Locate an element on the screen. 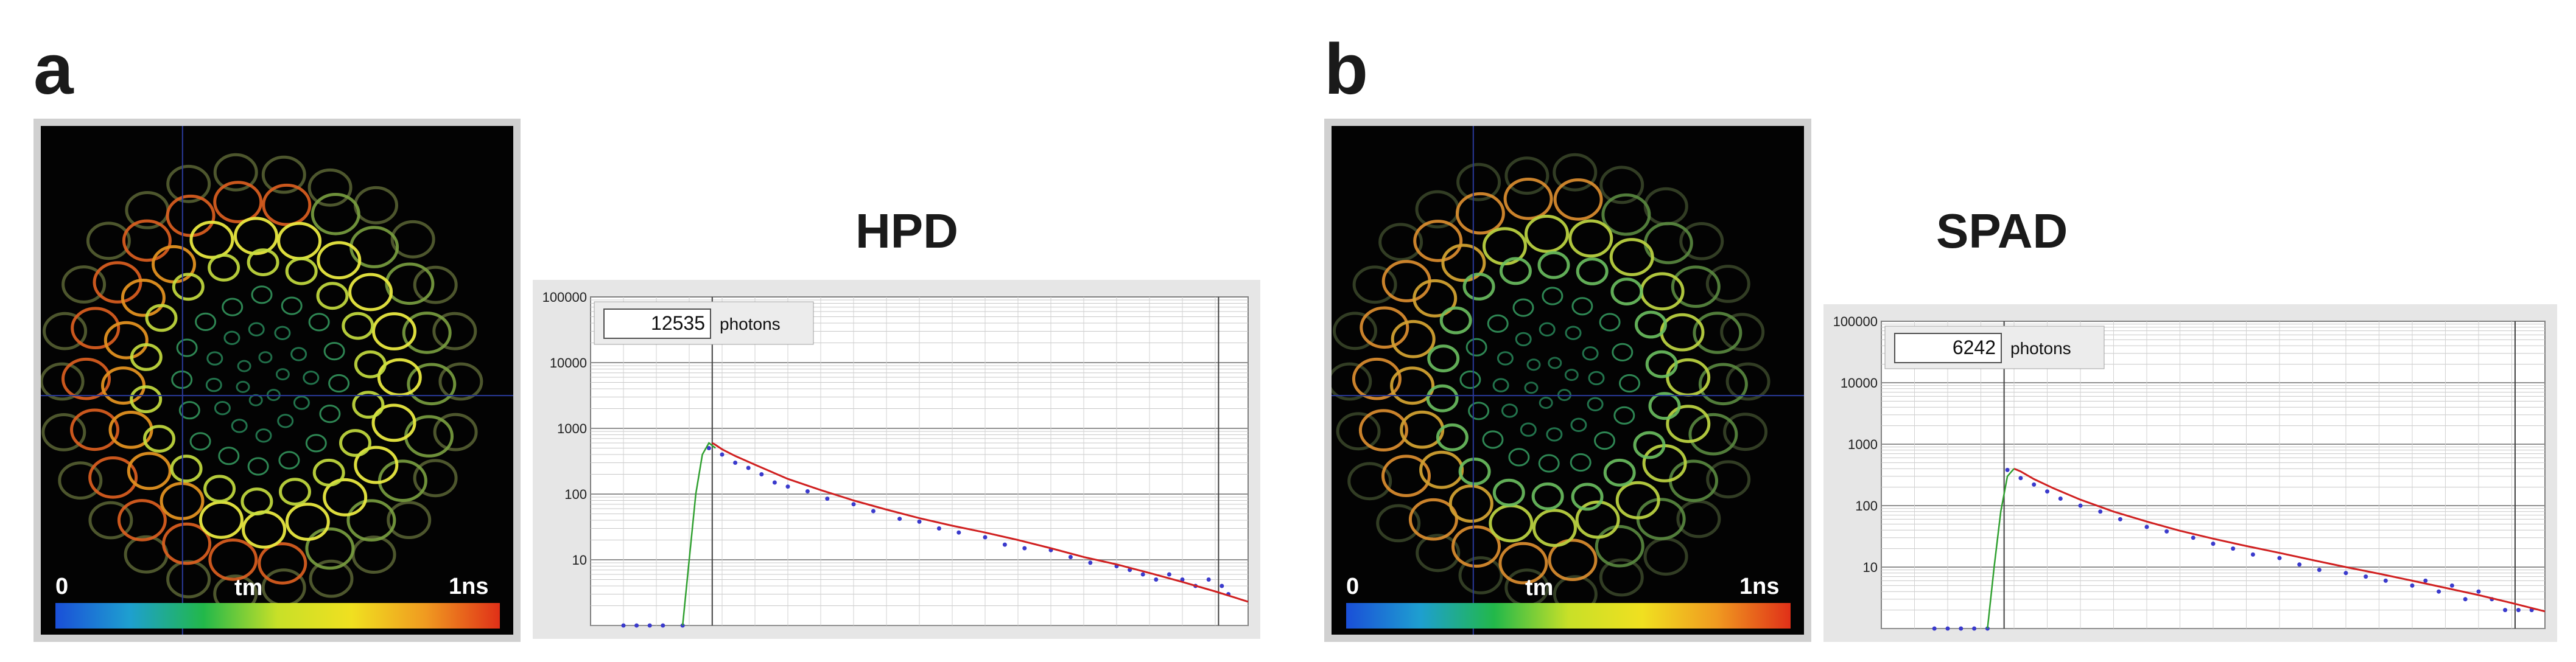 The width and height of the screenshot is (2576, 662). colorbar-title-label-a: tm is located at coordinates (249, 588).